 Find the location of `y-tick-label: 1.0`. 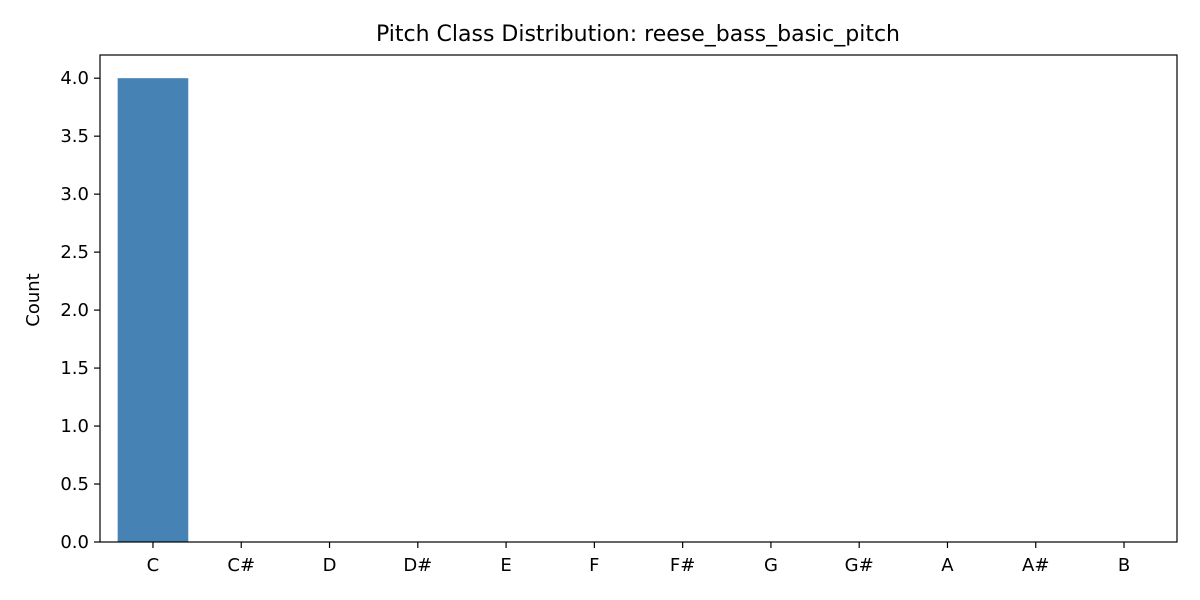

y-tick-label: 1.0 is located at coordinates (74, 426).